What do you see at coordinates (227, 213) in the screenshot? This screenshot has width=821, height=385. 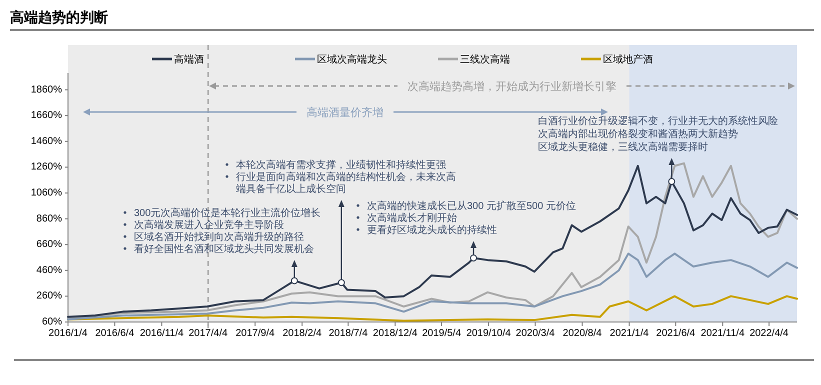 I see `annotation: 300元次高端价位是本轮行业主流价位增长` at bounding box center [227, 213].